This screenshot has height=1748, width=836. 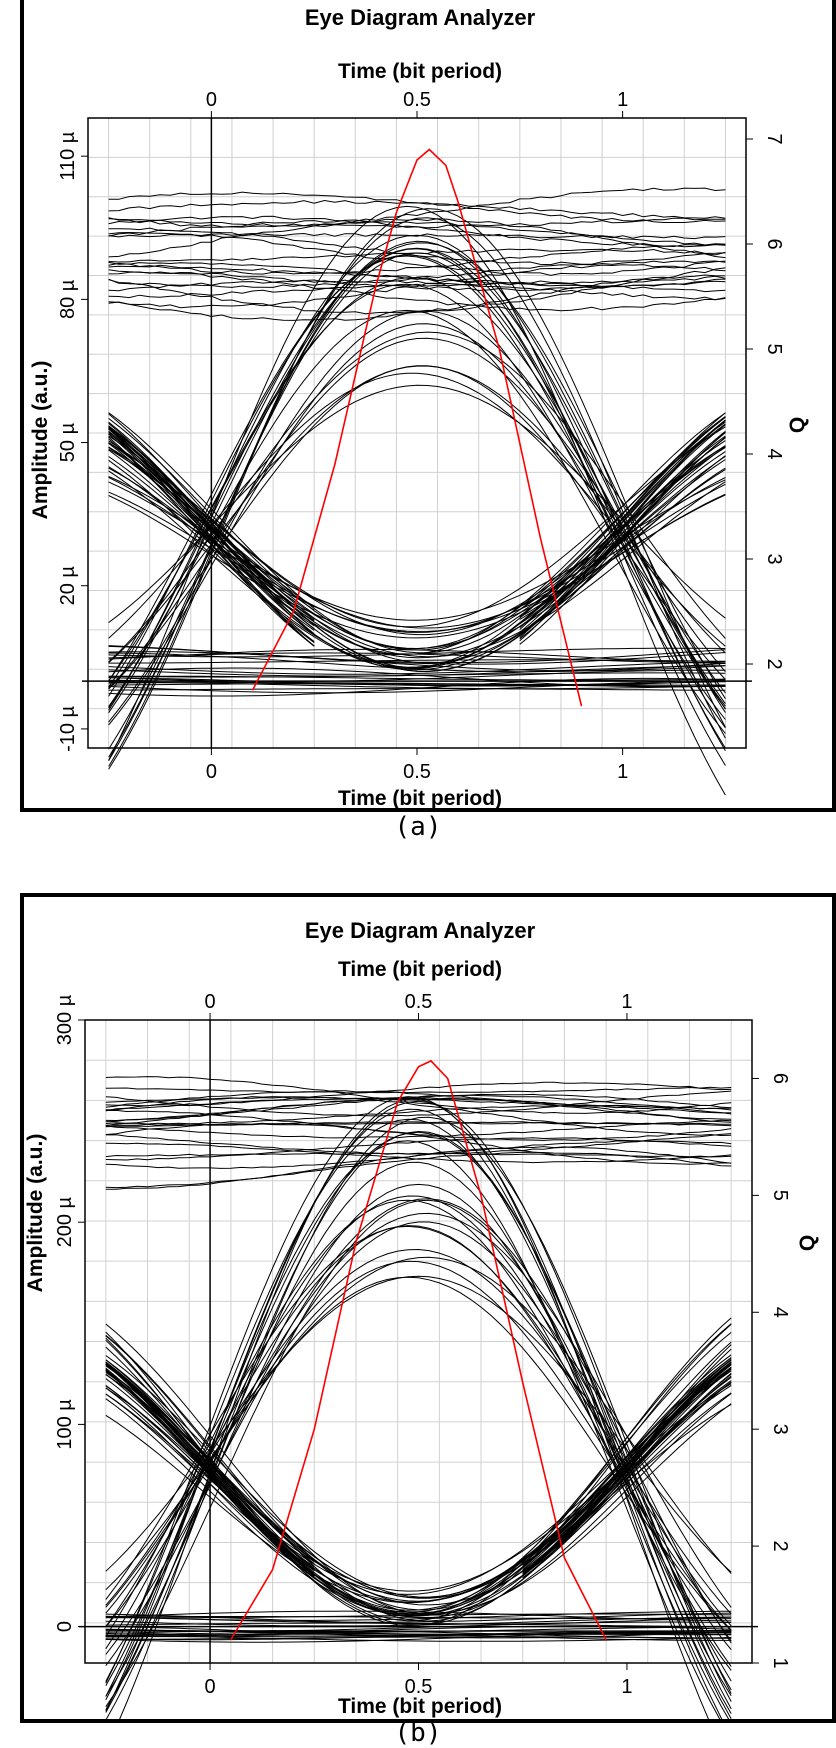 I want to click on caption-b: (b), so click(x=418, y=1733).